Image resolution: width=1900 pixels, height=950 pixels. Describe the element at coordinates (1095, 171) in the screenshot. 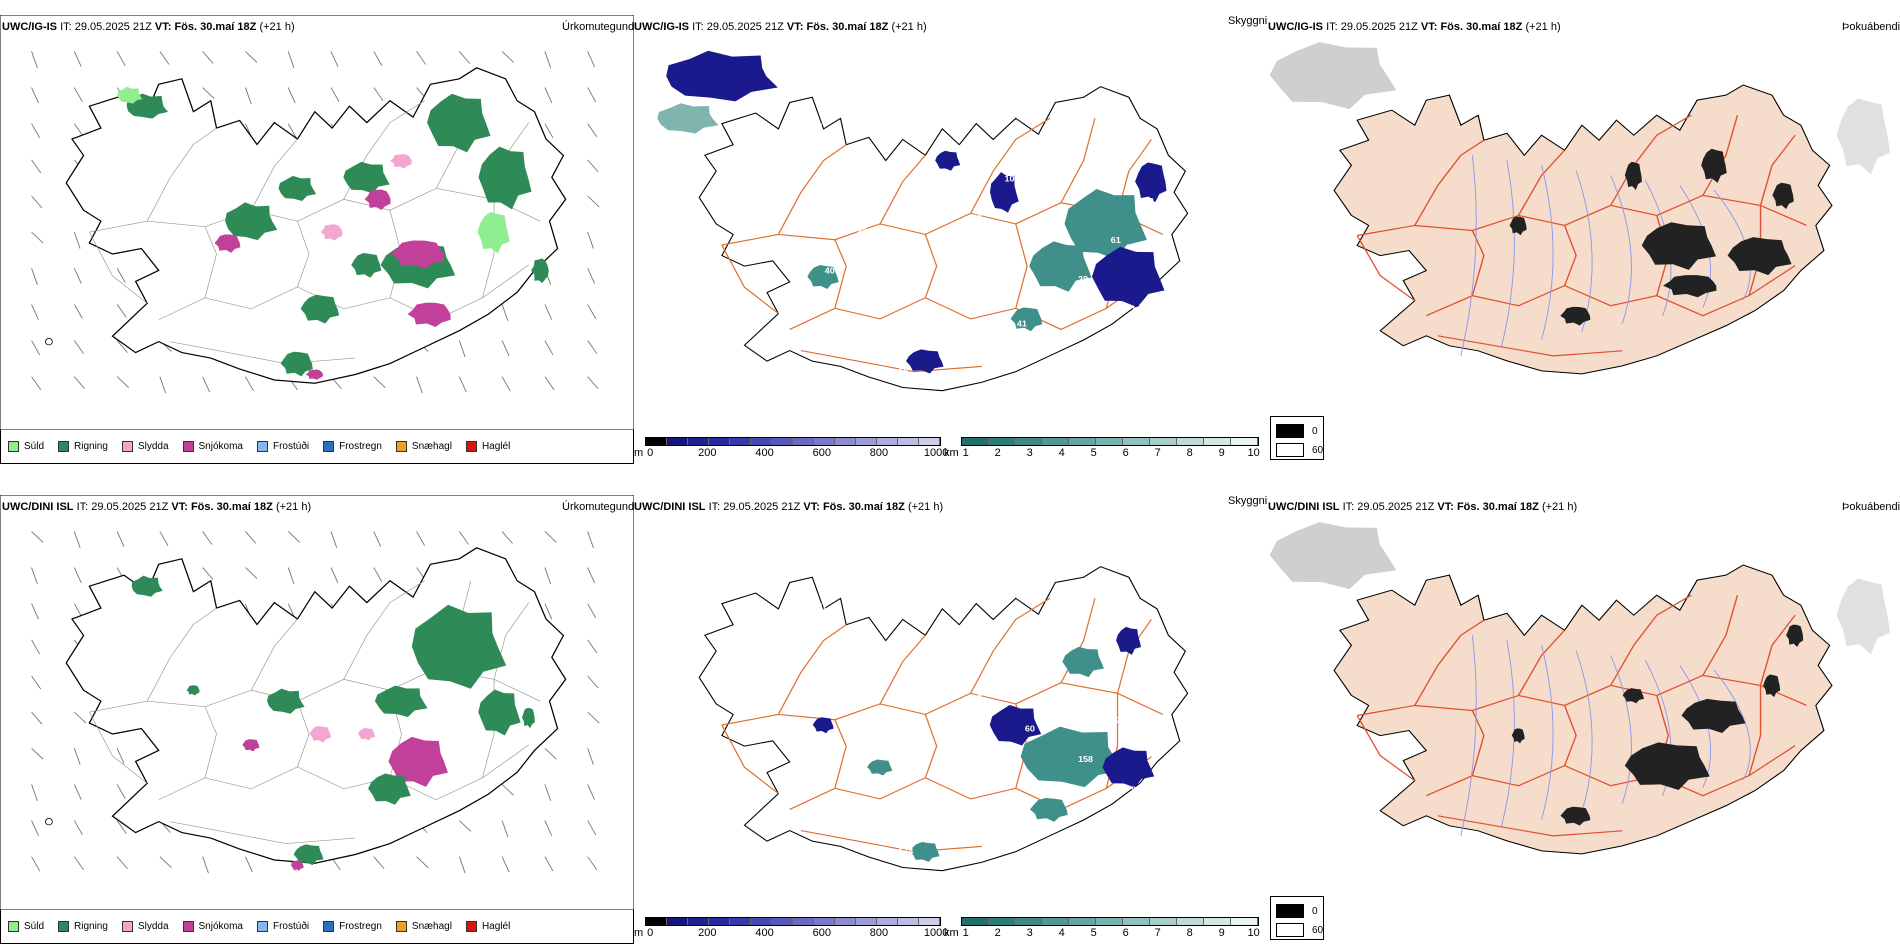

I see `cloud-height-label: 33` at that location.